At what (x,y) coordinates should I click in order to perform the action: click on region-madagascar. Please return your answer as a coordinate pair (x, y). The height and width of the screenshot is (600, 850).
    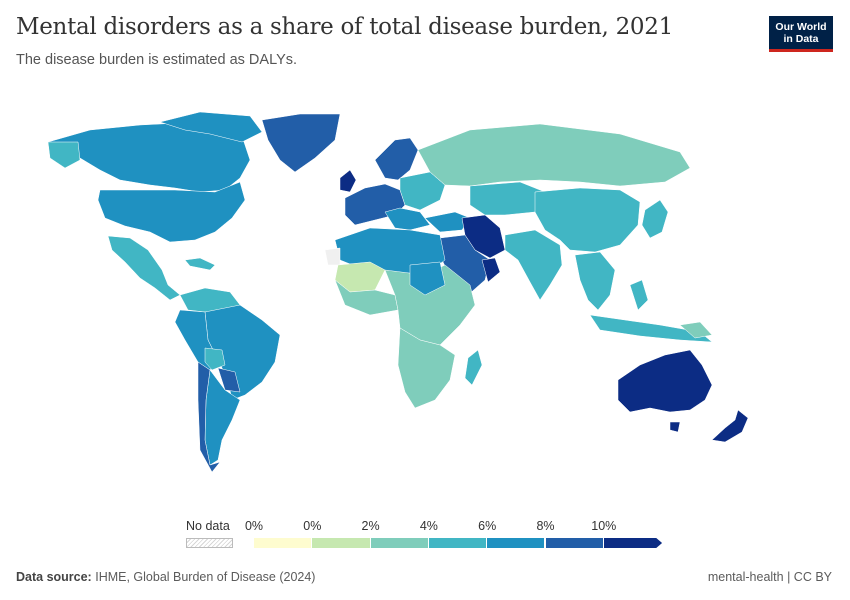
    Looking at the image, I should click on (473, 367).